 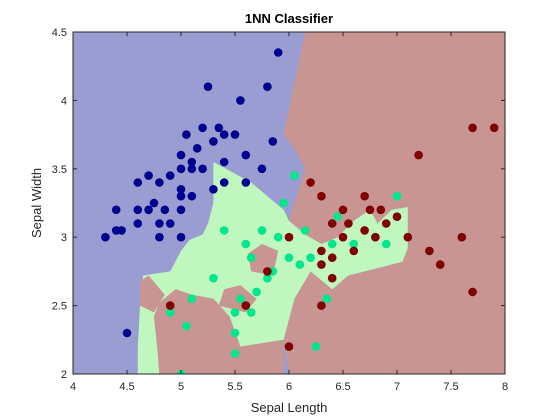 What do you see at coordinates (289, 387) in the screenshot?
I see `x-tick-label: 6` at bounding box center [289, 387].